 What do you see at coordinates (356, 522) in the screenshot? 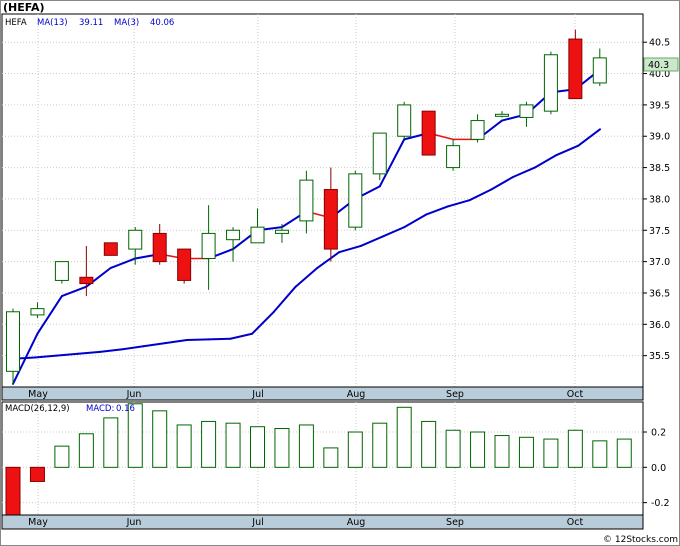
I see `macd-x-tick-label: Aug` at bounding box center [356, 522].